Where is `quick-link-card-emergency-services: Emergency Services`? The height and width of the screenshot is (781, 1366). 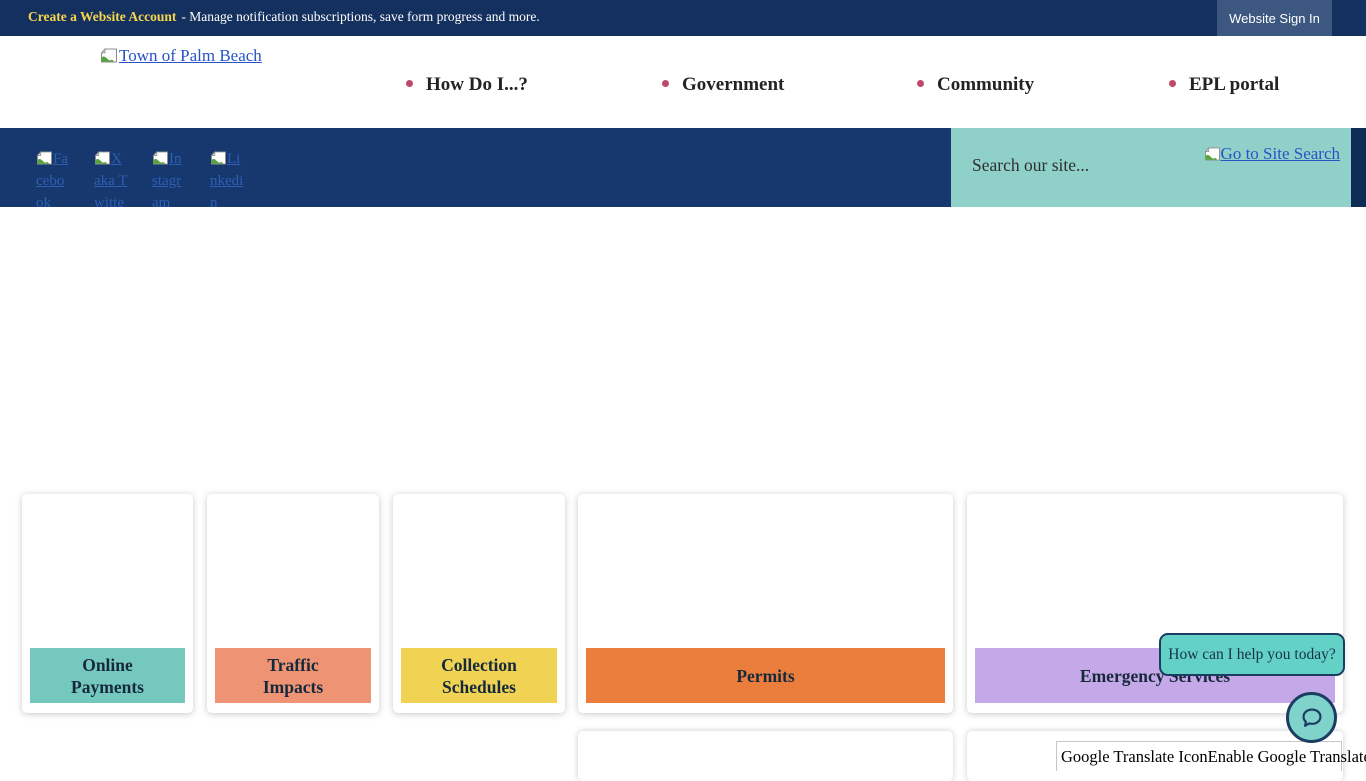
quick-link-card-emergency-services: Emergency Services is located at coordinates (1155, 603).